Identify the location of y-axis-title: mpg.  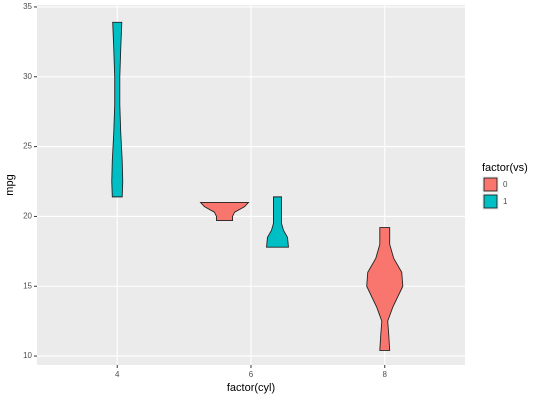
(10, 184).